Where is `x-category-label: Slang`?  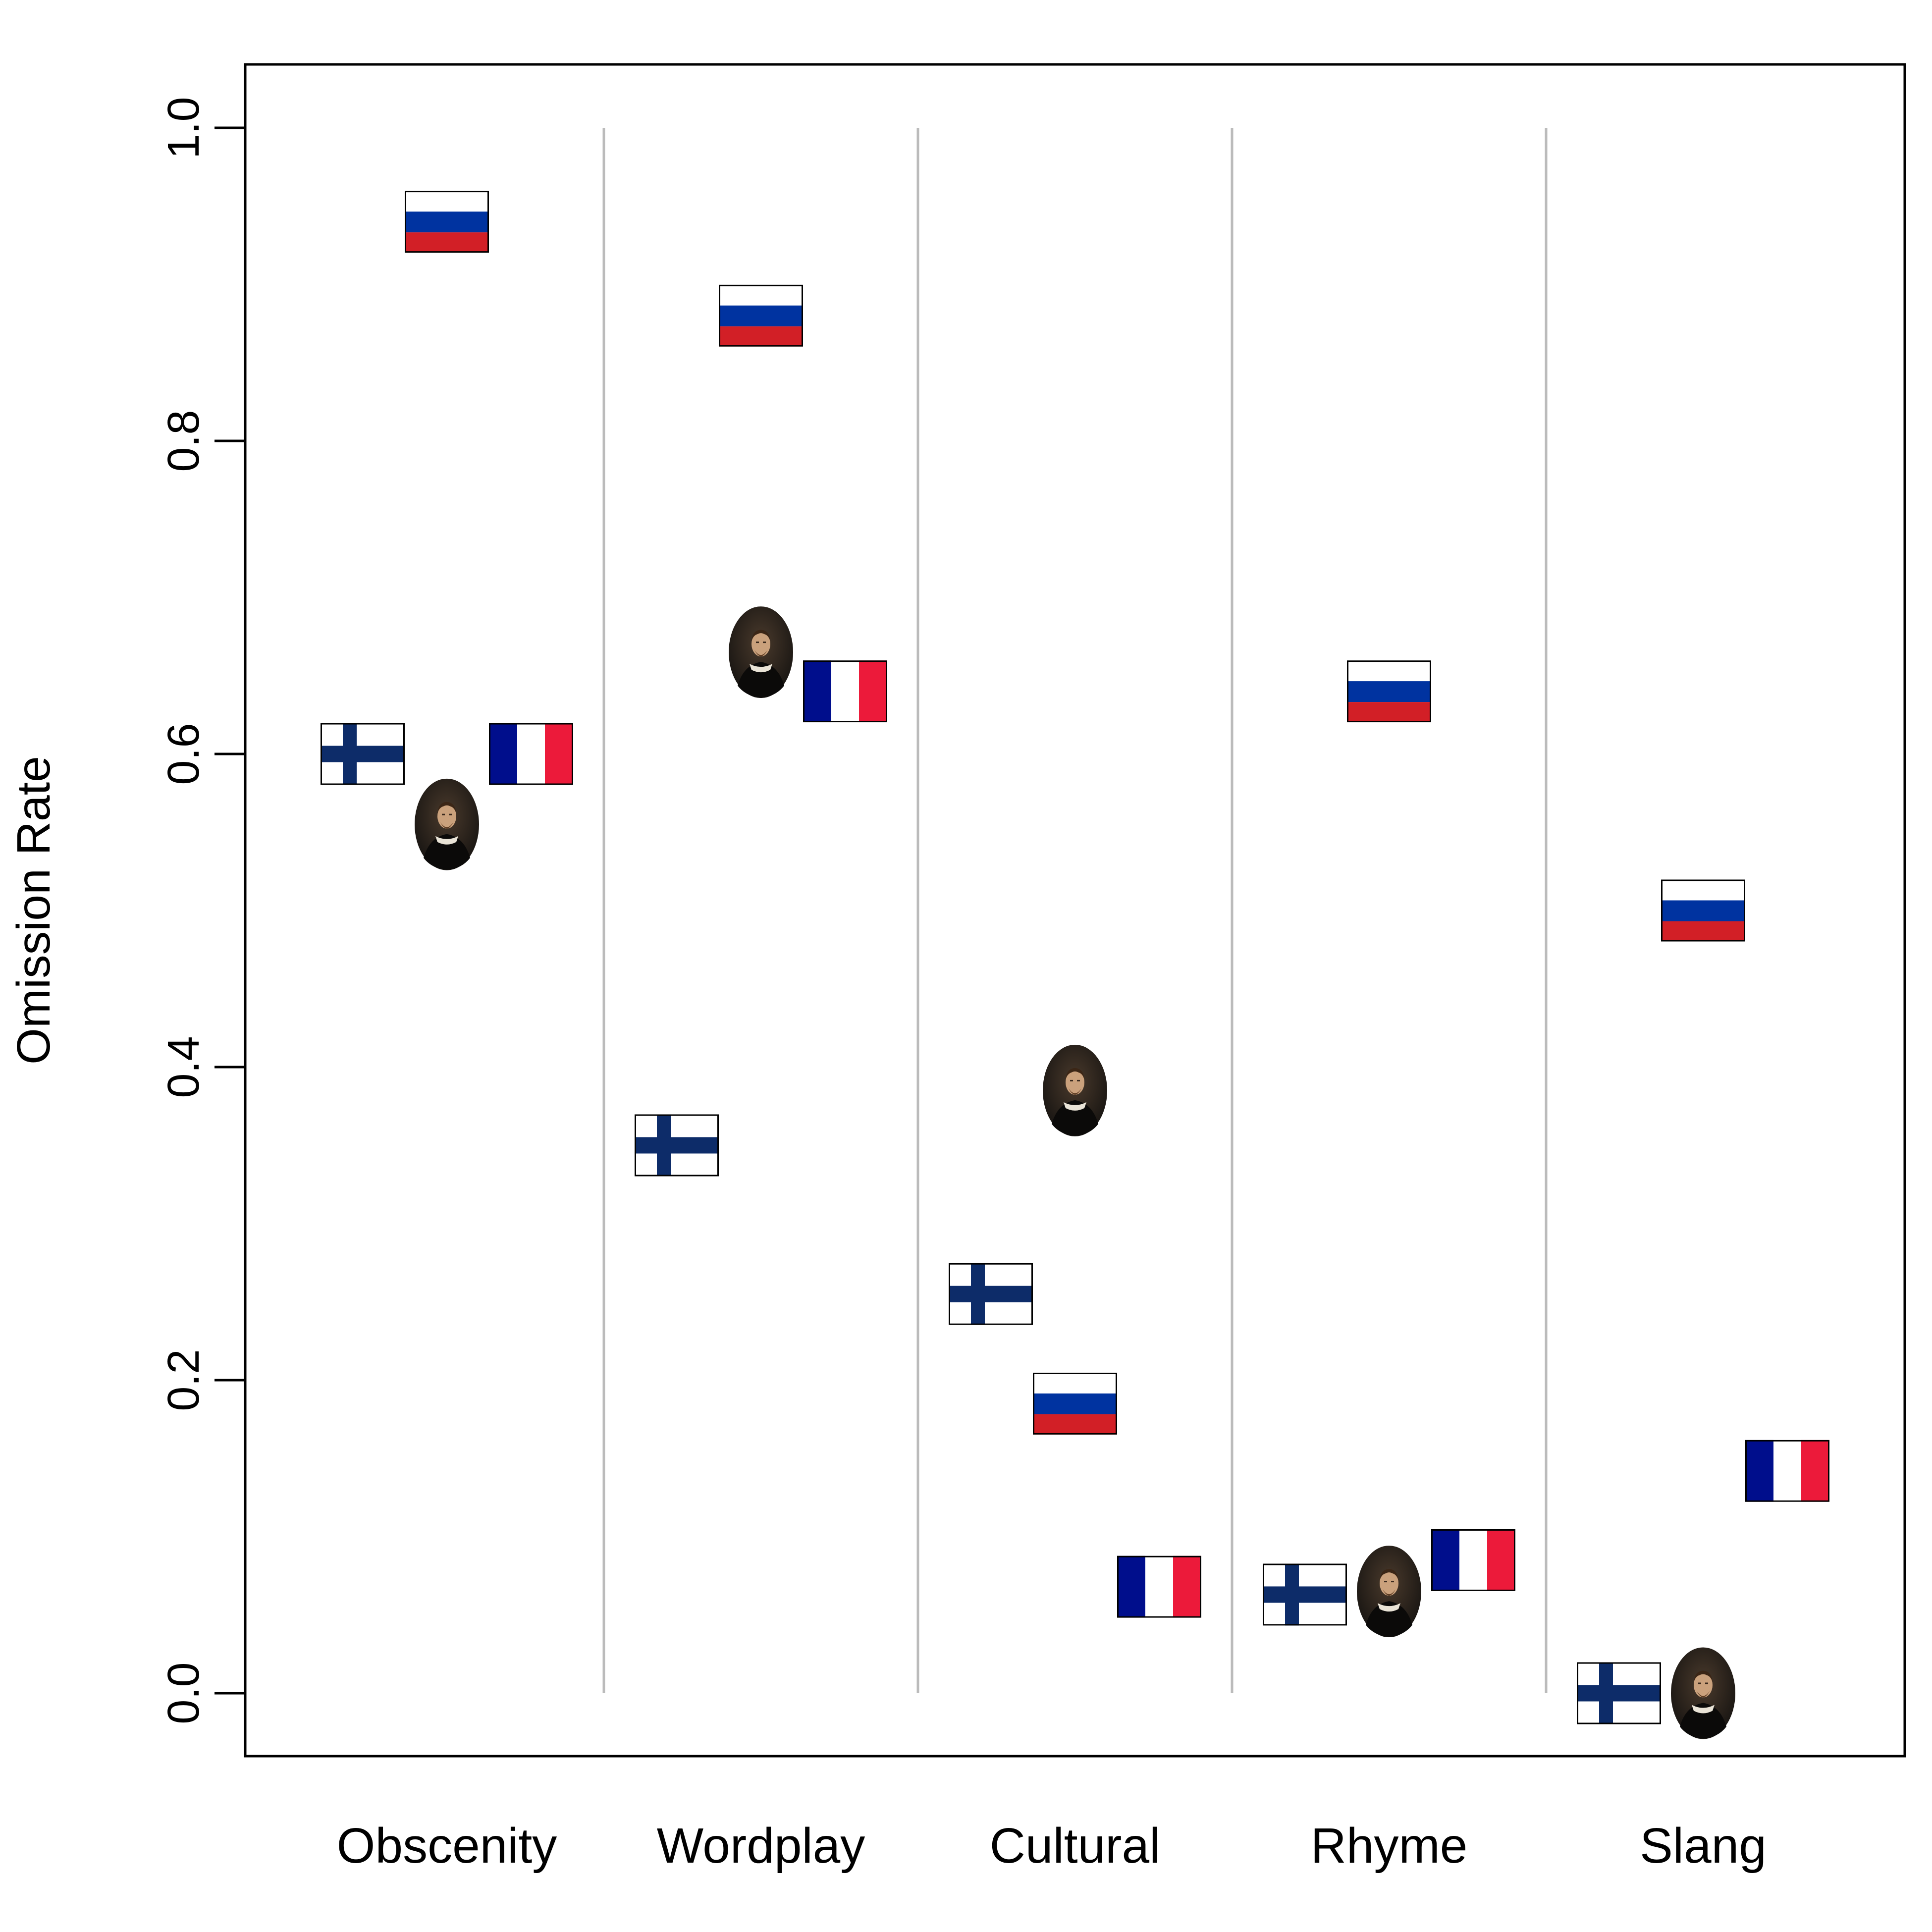 x-category-label: Slang is located at coordinates (1704, 1846).